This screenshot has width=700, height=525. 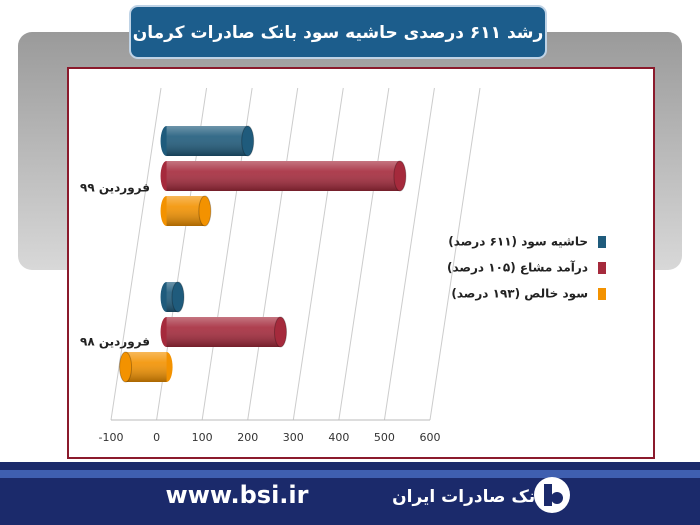 I want to click on x-tick-label: 600, so click(x=430, y=437).